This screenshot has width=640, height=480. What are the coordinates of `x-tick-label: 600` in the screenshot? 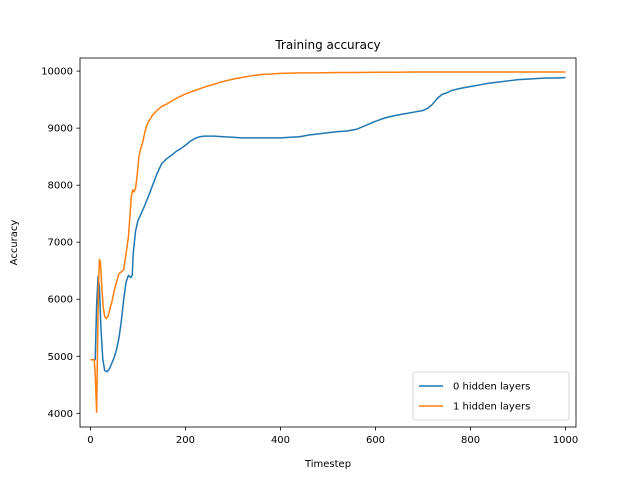 It's located at (375, 440).